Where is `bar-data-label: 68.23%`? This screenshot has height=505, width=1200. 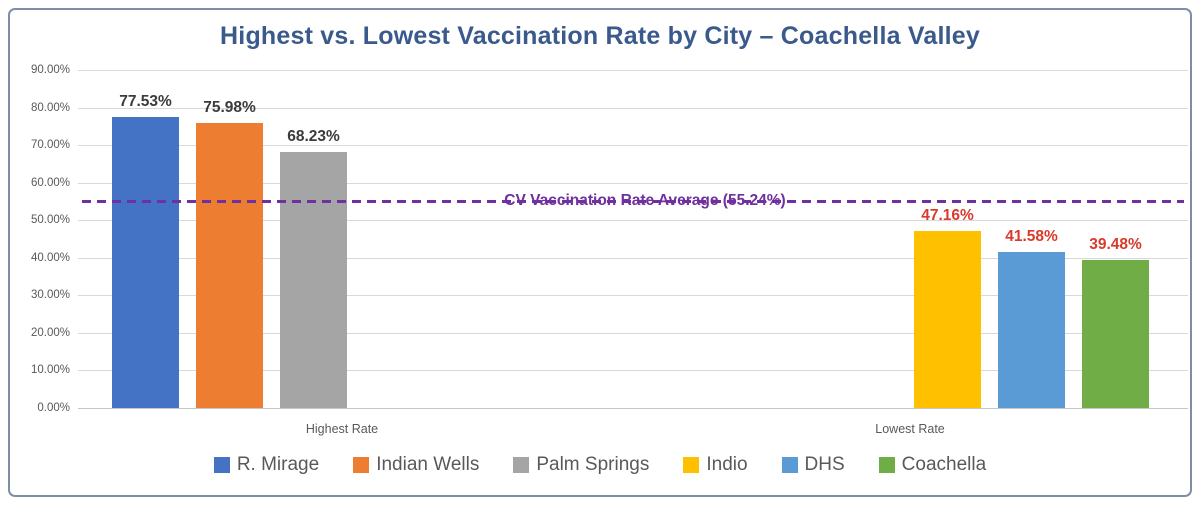
bar-data-label: 68.23% is located at coordinates (313, 136).